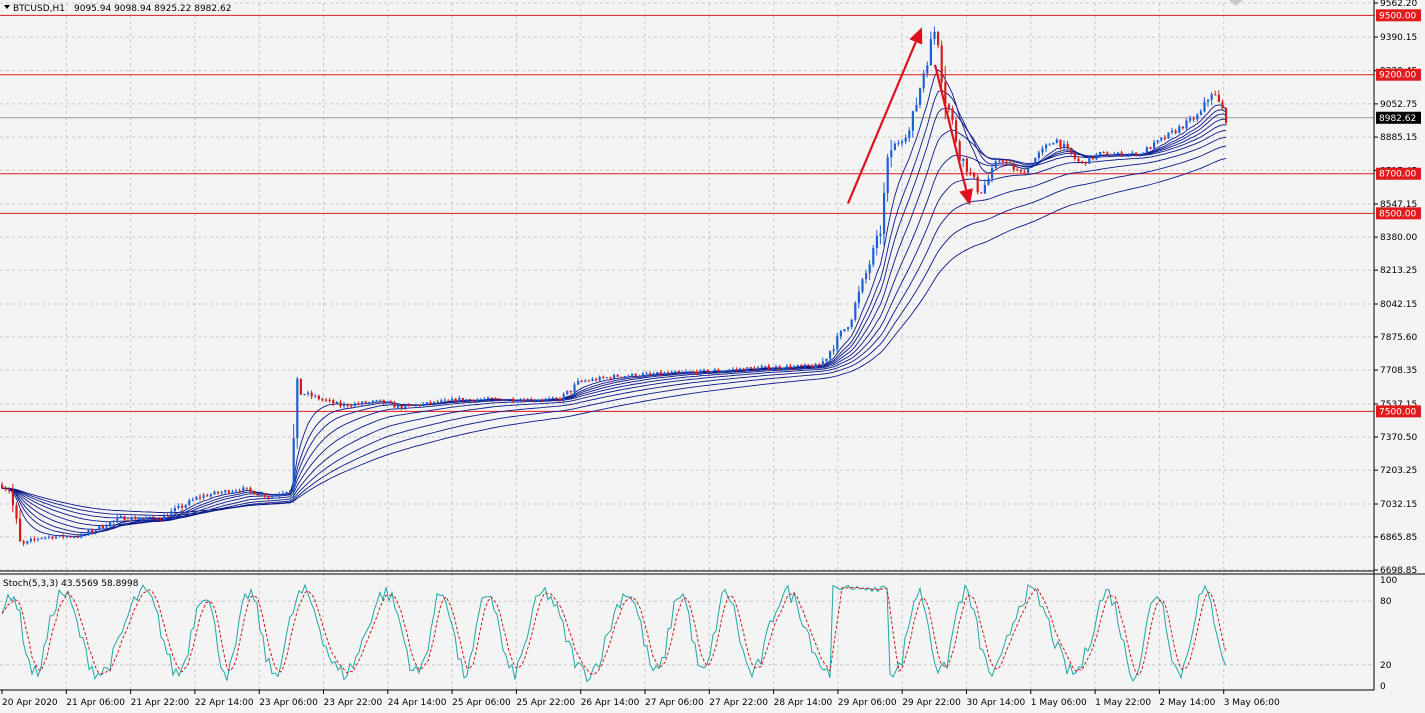 The width and height of the screenshot is (1425, 713). What do you see at coordinates (7, 7) in the screenshot?
I see `dropdown-triangle-icon` at bounding box center [7, 7].